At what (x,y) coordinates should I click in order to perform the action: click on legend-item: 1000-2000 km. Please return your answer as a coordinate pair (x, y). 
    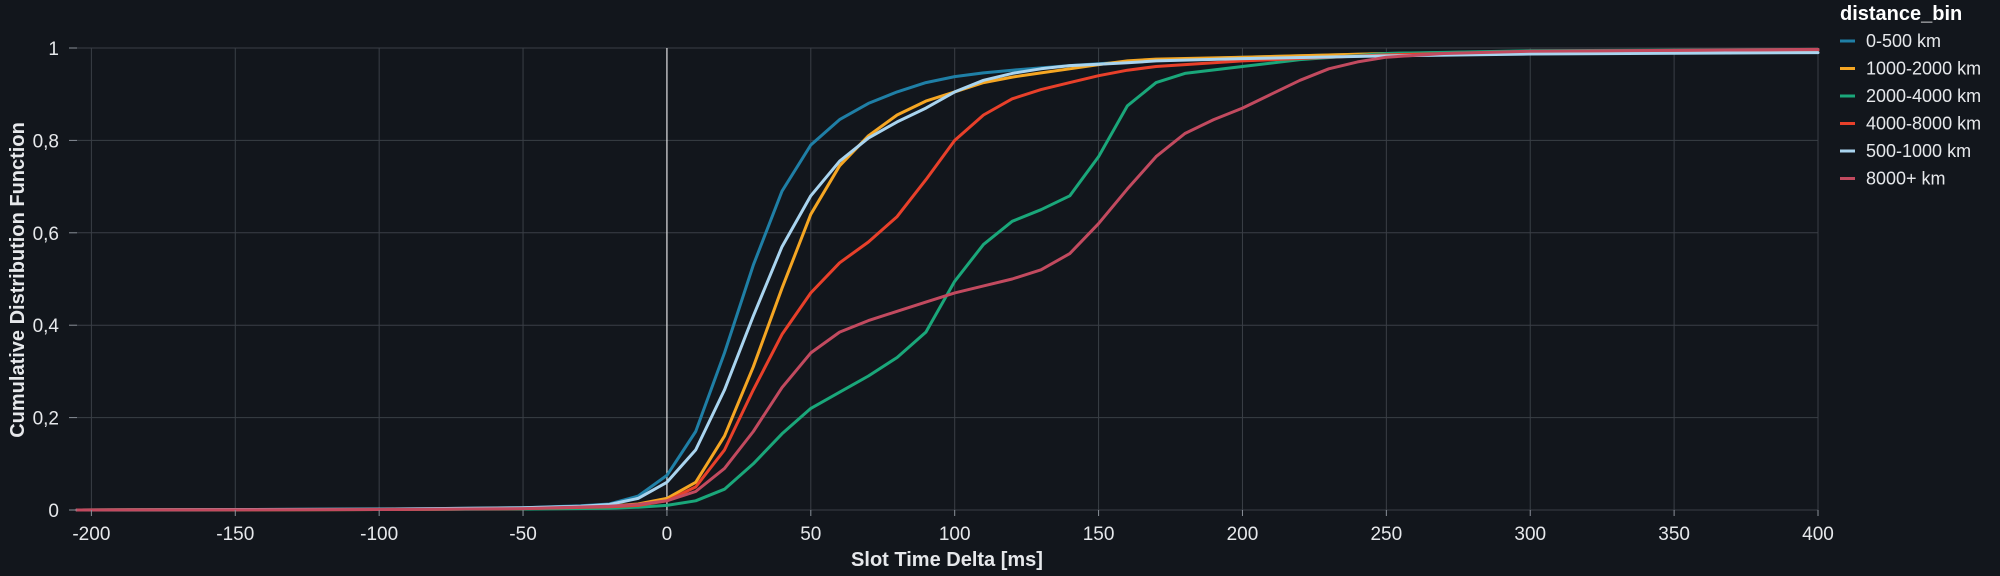
    Looking at the image, I should click on (1910, 69).